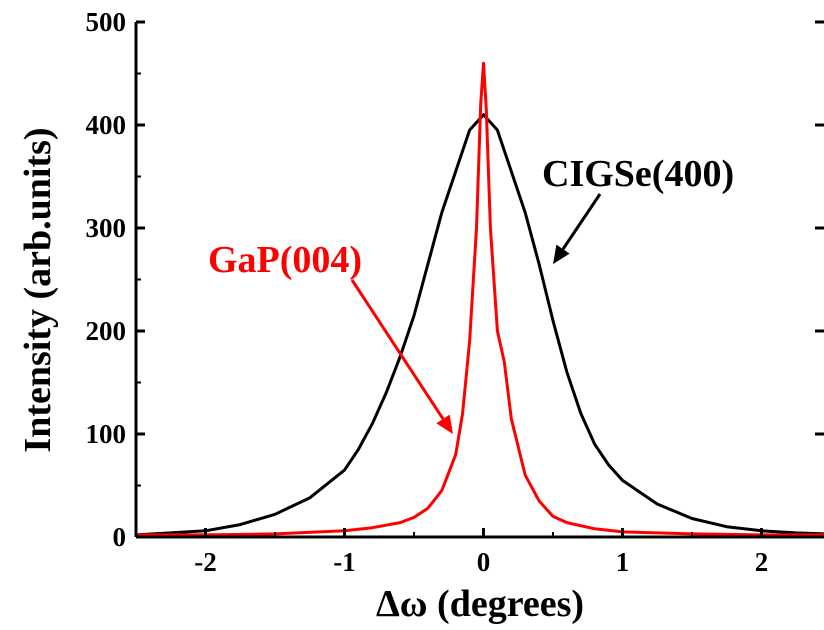 This screenshot has height=630, width=824. What do you see at coordinates (444, 424) in the screenshot?
I see `annotation-gap-arrow-head` at bounding box center [444, 424].